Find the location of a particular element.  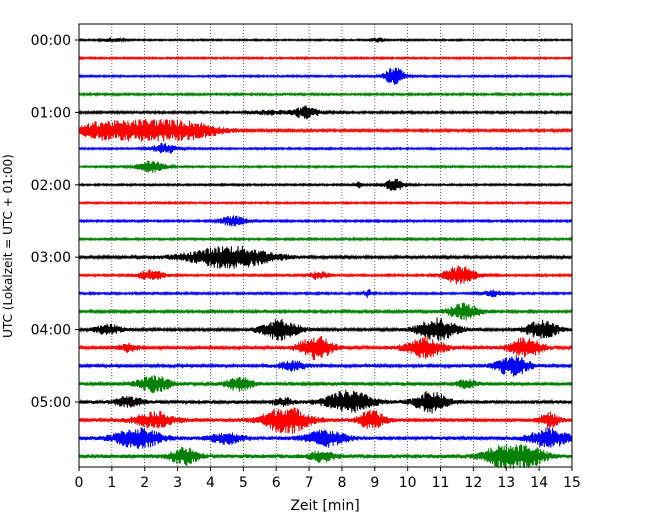

x-tick-label: 3 is located at coordinates (177, 483).